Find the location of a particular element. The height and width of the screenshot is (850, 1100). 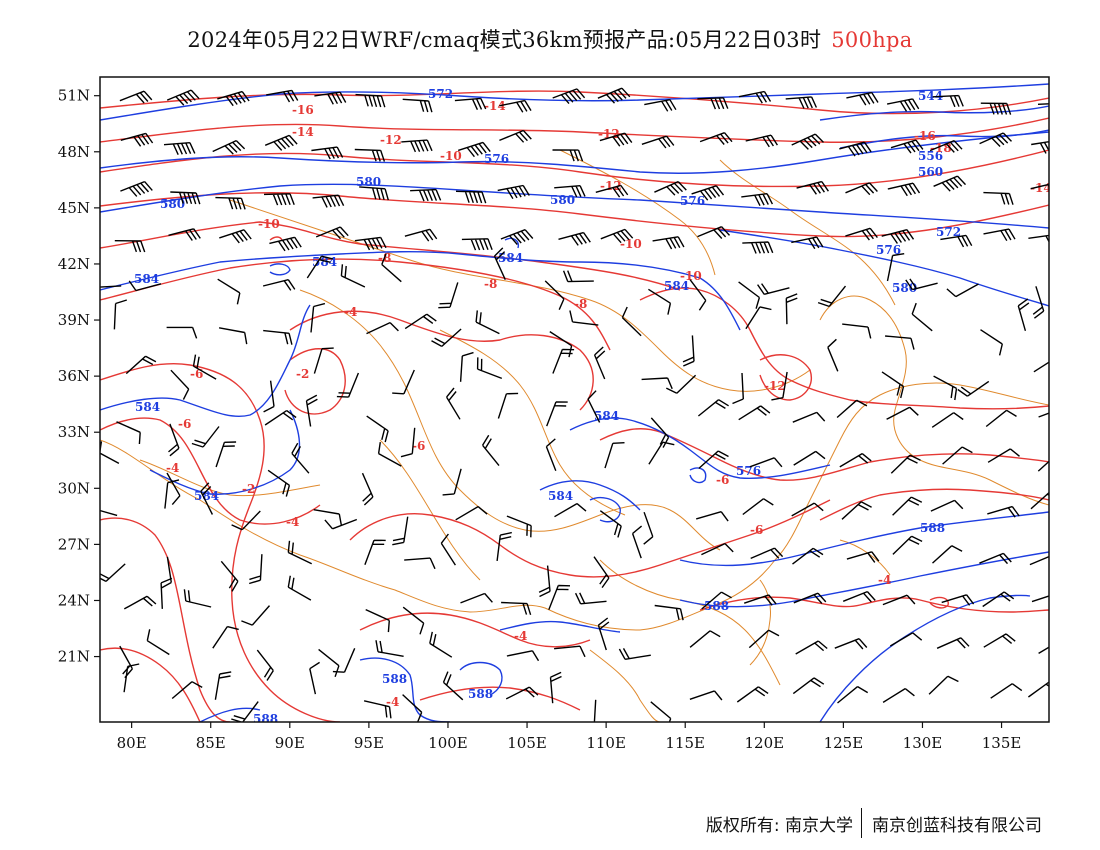

label-h-572: 572 is located at coordinates (440, 94).